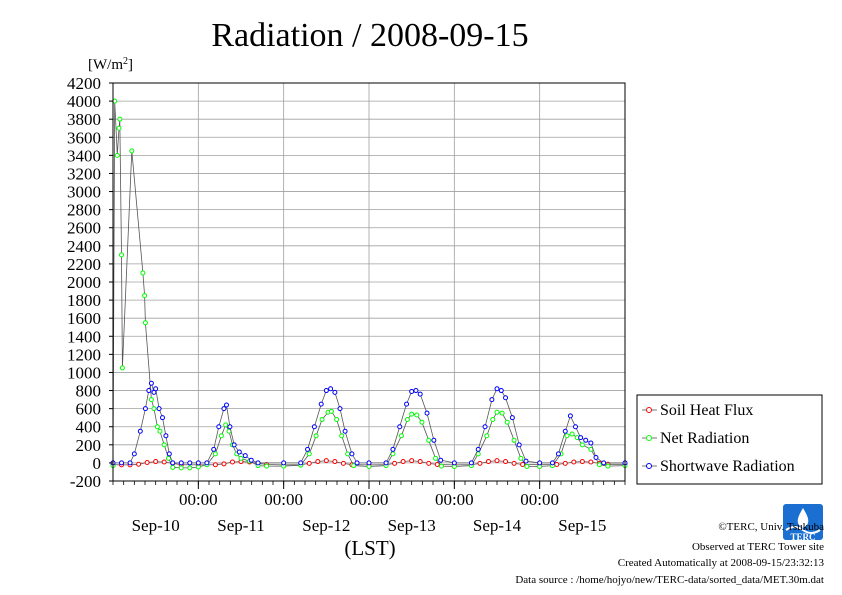 This screenshot has height=595, width=842. I want to click on series-line, so click(368, 463).